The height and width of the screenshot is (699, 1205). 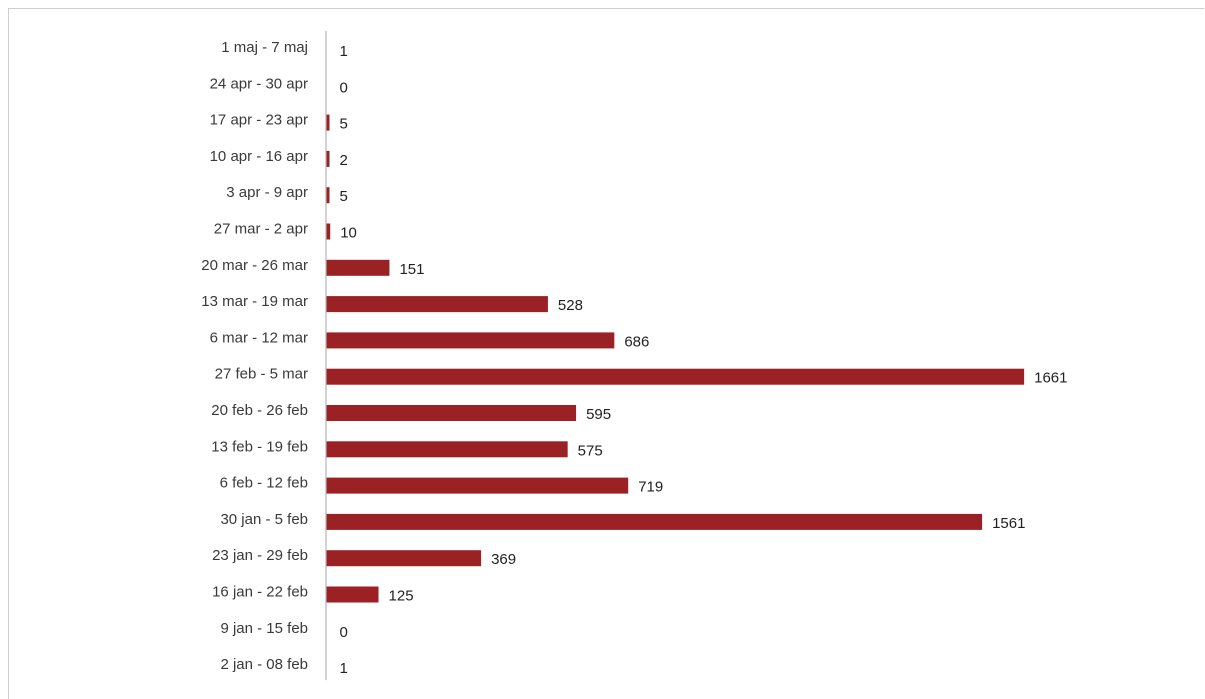 I want to click on value-label: 528, so click(x=570, y=305).